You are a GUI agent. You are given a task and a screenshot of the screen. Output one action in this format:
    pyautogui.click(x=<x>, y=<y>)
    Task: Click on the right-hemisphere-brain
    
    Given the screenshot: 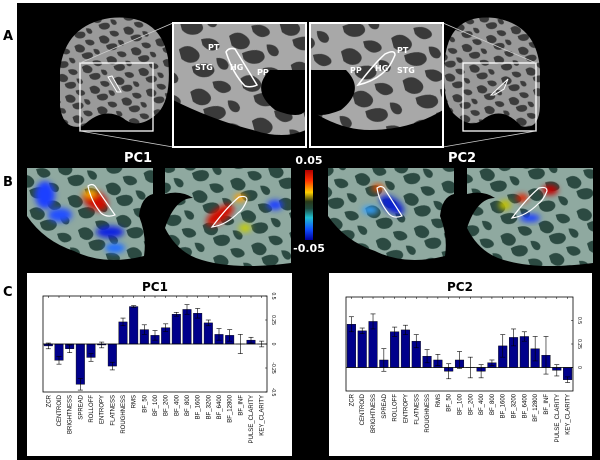 What is the action you would take?
    pyautogui.click(x=492, y=72)
    